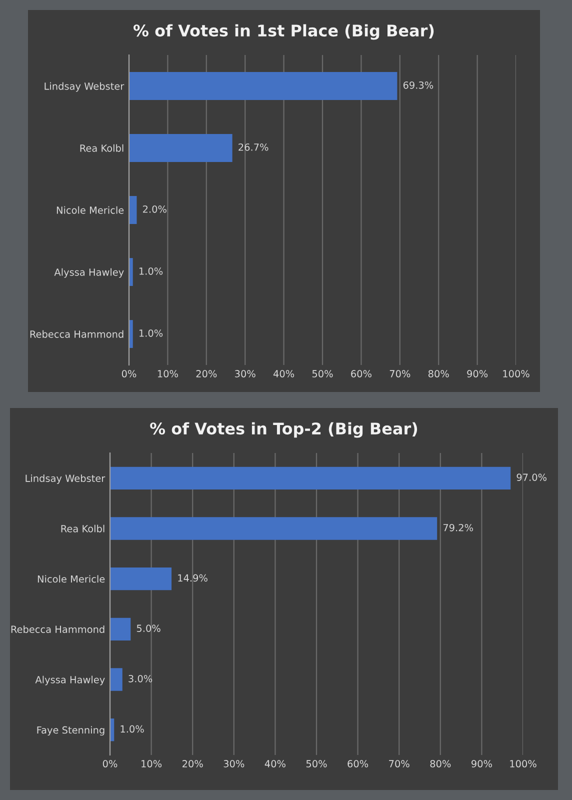  I want to click on data-label: 5.0%, so click(148, 628).